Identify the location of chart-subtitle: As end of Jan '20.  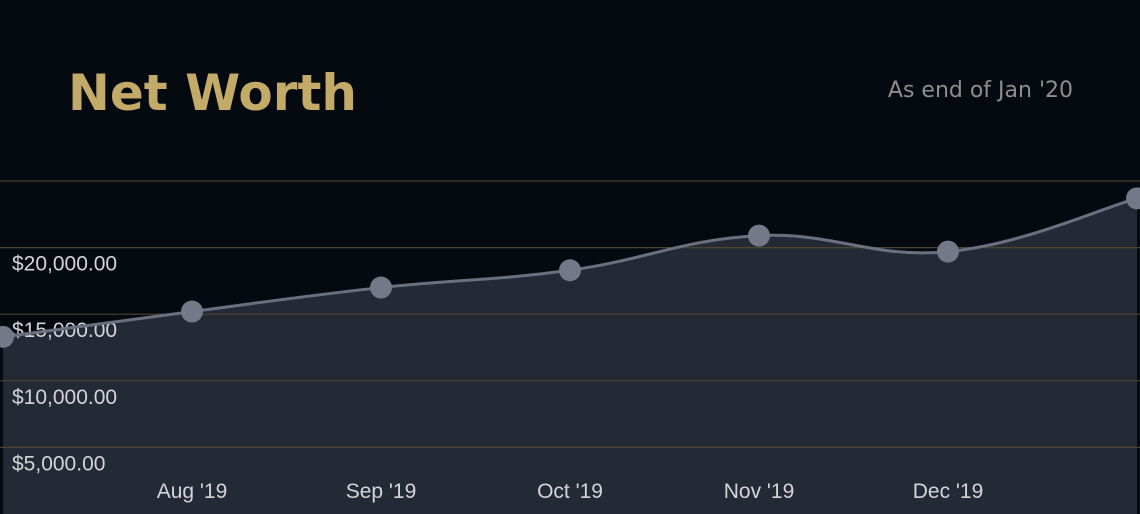
(980, 90).